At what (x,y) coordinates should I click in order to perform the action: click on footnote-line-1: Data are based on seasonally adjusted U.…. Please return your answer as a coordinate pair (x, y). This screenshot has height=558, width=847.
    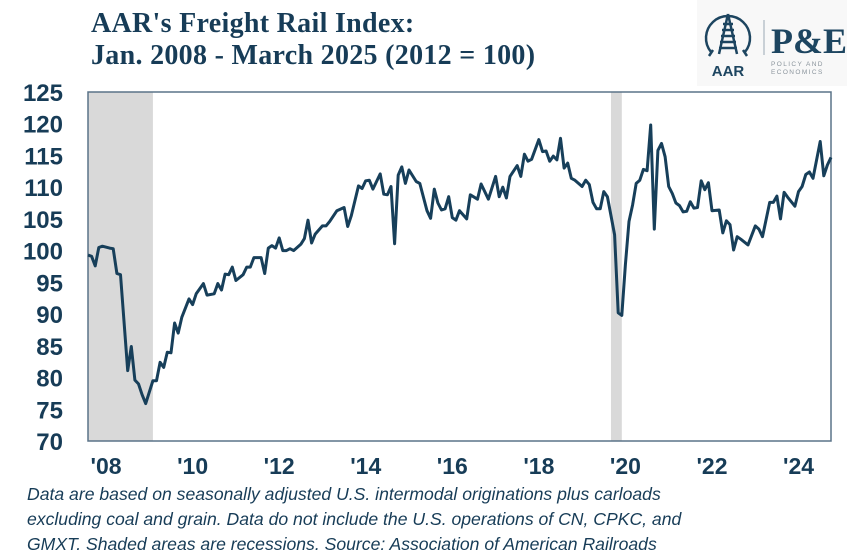
    Looking at the image, I should click on (344, 494).